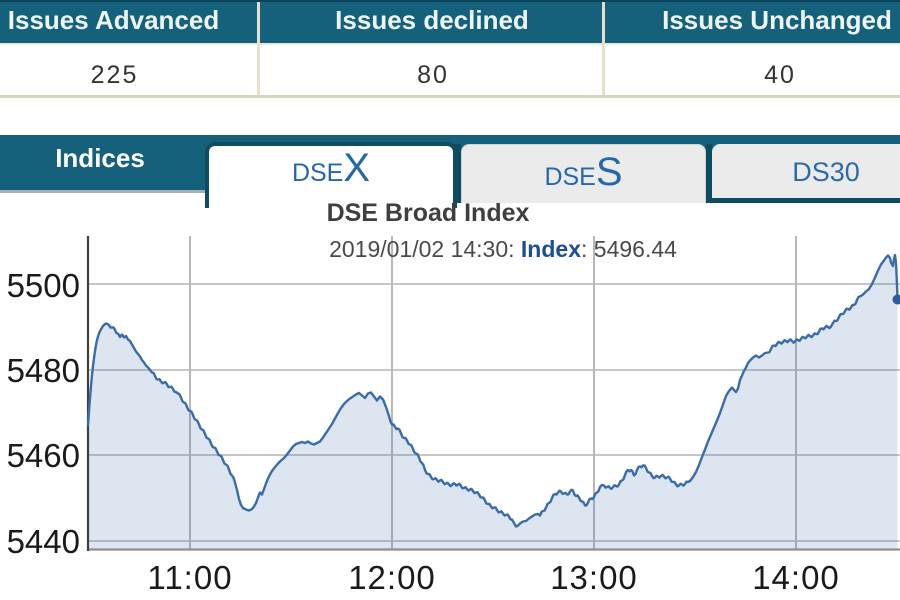 The height and width of the screenshot is (600, 900). I want to click on svg-text: 11:00, so click(189, 577).